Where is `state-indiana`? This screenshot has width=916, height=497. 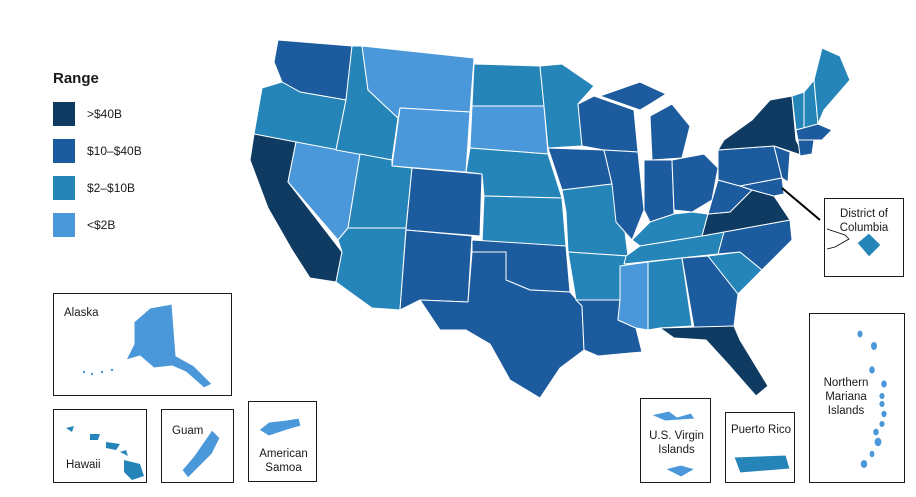
state-indiana is located at coordinates (659, 191).